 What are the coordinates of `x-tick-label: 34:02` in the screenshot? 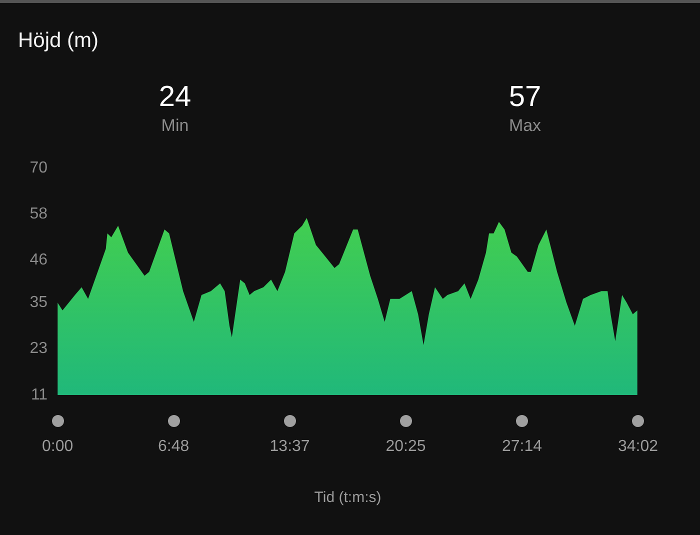 It's located at (638, 447).